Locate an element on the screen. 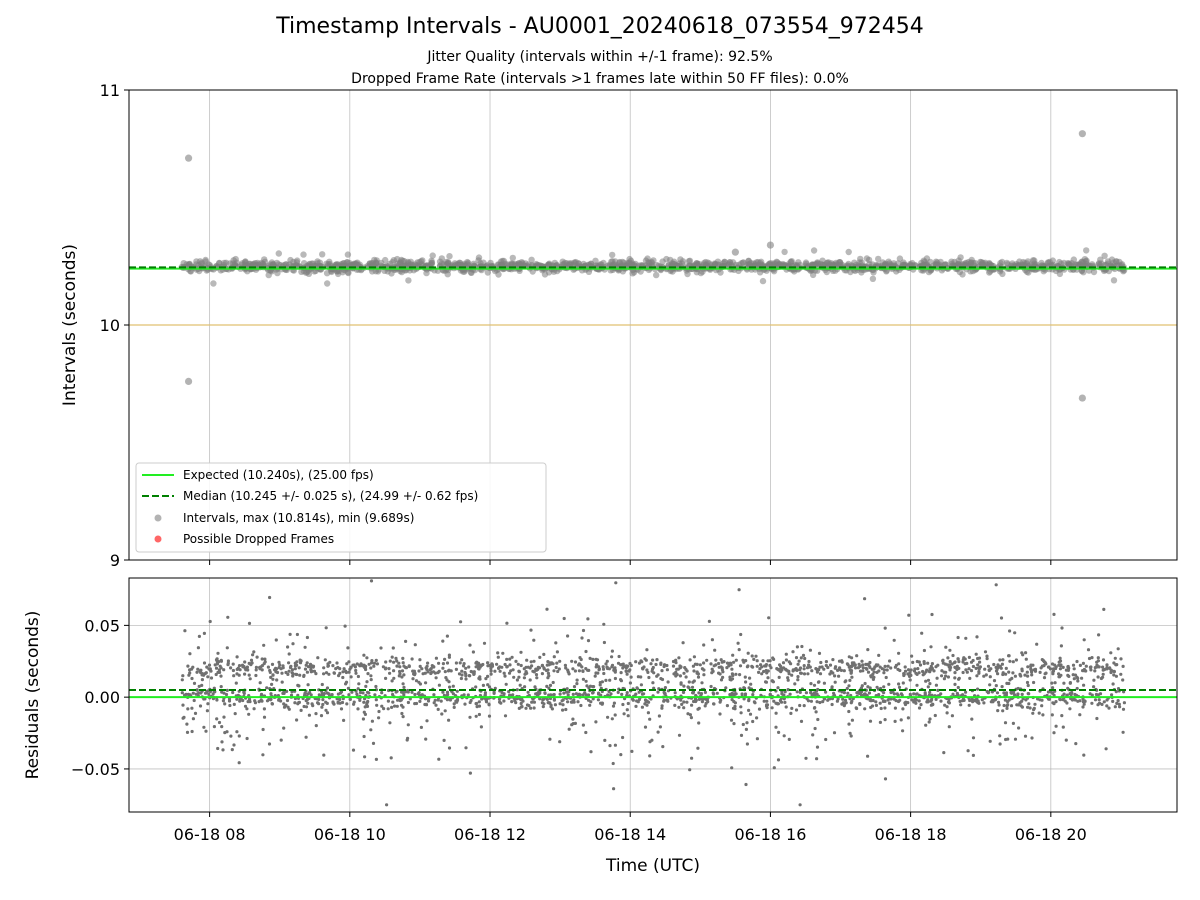 This screenshot has height=900, width=1200. residuals-y-axis-label: Residuals (seconds) is located at coordinates (33, 695).